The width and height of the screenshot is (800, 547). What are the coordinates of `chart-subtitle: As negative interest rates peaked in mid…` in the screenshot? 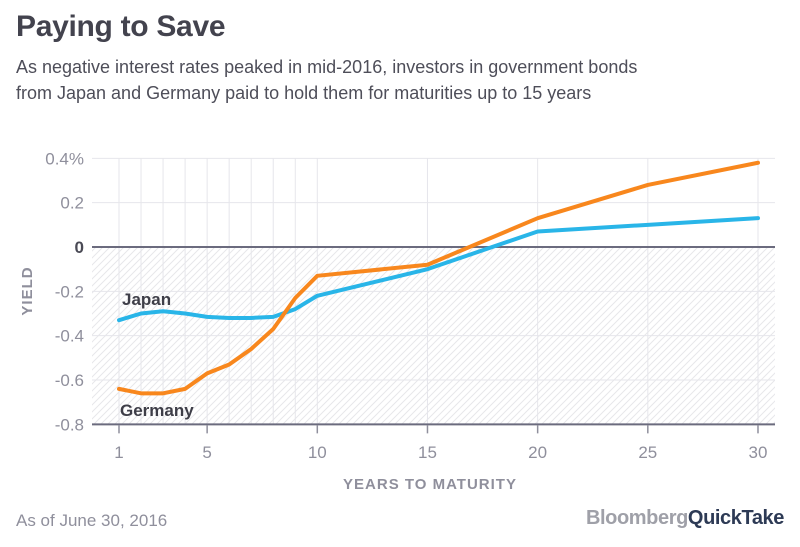 It's located at (326, 80).